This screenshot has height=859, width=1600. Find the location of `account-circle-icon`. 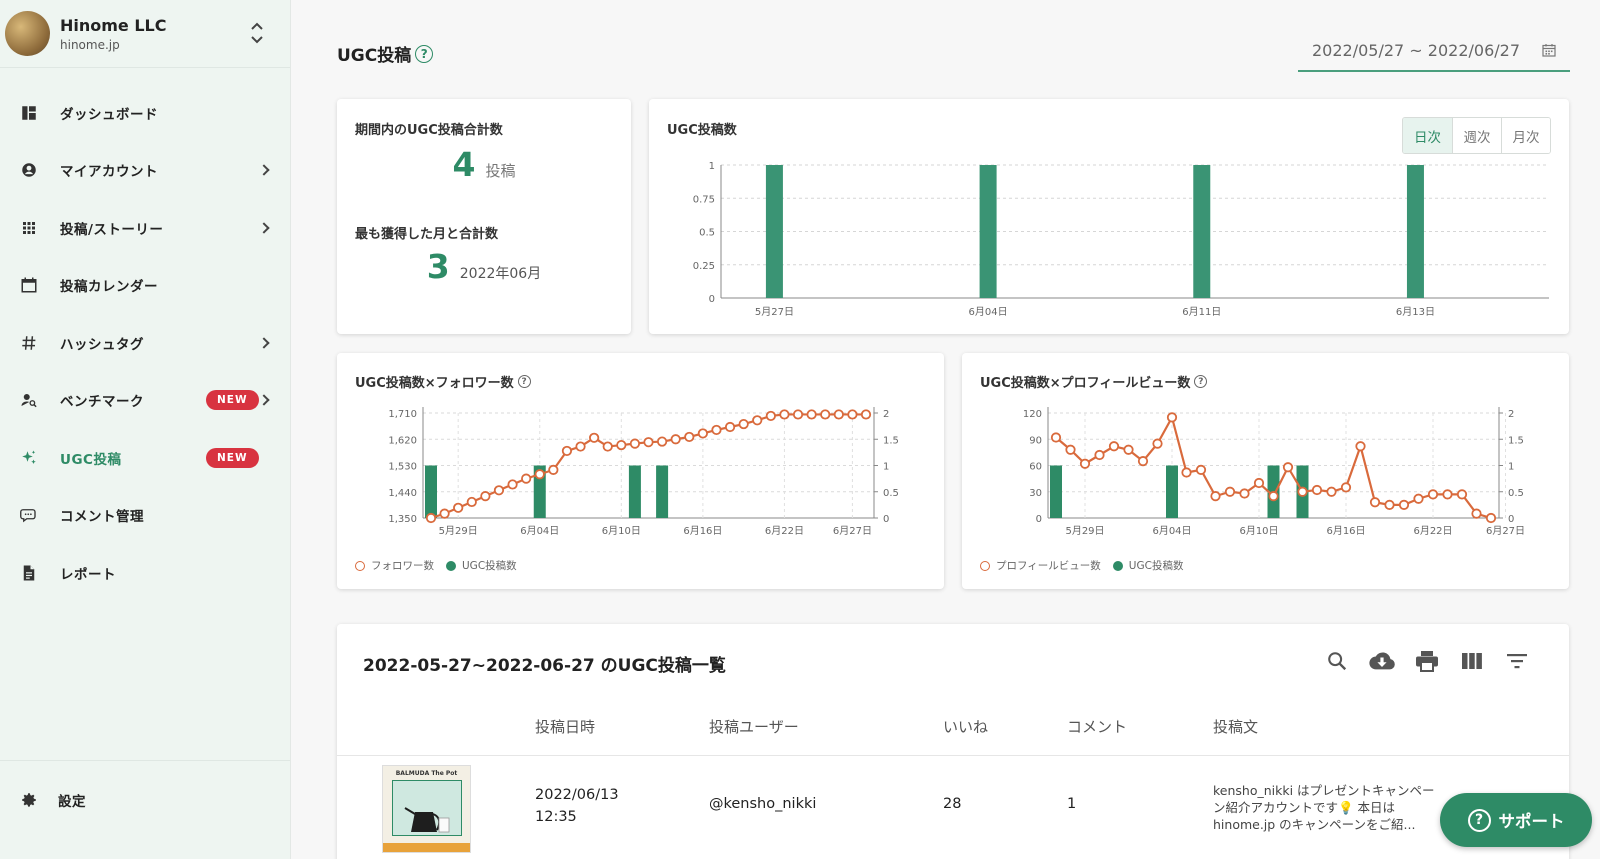

account-circle-icon is located at coordinates (29, 170).